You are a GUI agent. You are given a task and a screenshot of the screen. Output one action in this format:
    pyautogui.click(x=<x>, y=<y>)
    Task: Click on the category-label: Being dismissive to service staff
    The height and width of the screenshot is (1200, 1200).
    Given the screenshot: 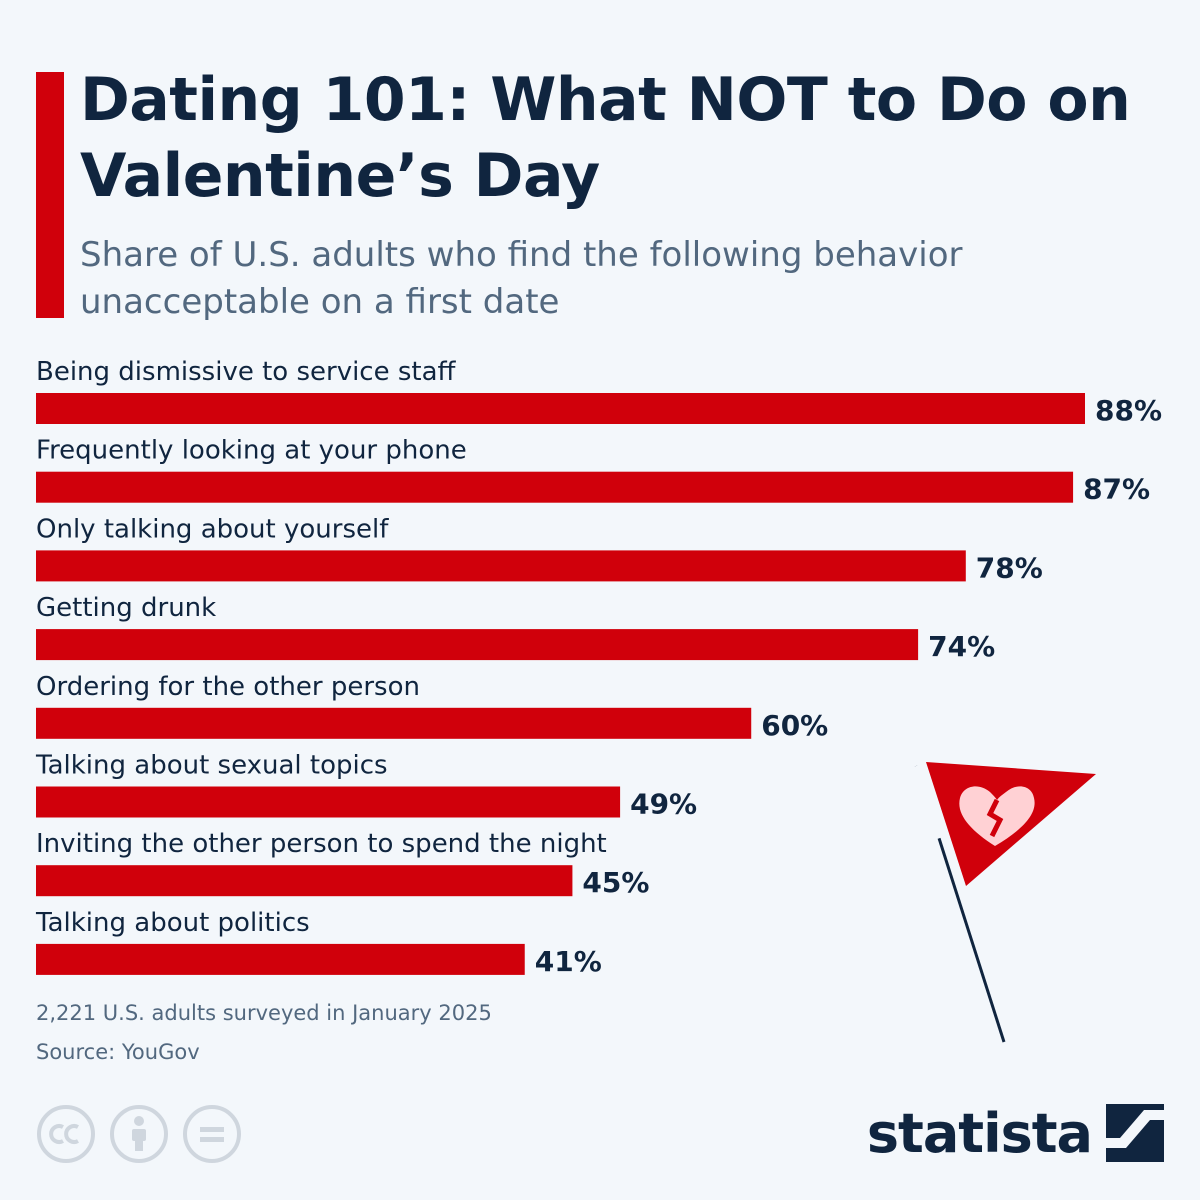 What is the action you would take?
    pyautogui.click(x=246, y=372)
    